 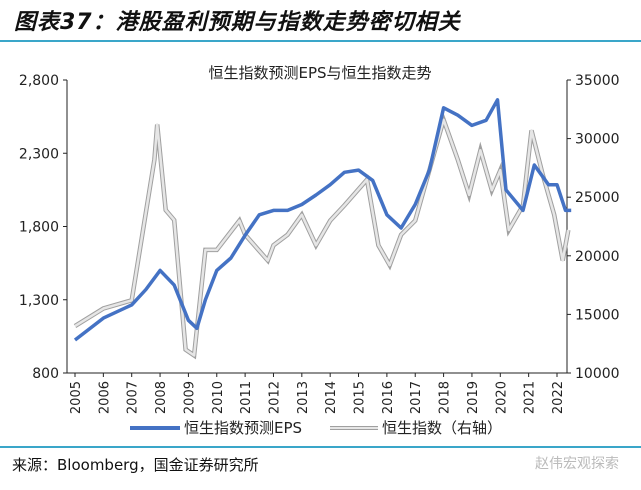 I want to click on x-tick-label: 2006, so click(x=104, y=397).